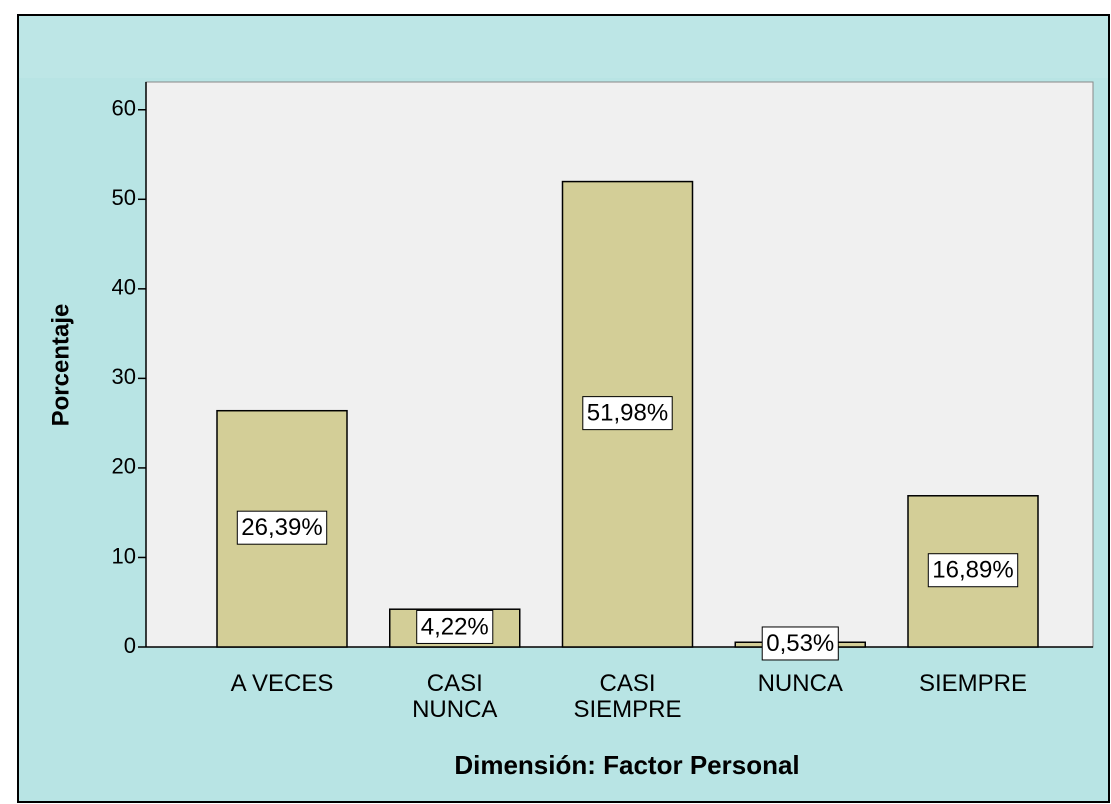 This screenshot has height=804, width=1111. I want to click on data-label: 0,53%, so click(800, 643).